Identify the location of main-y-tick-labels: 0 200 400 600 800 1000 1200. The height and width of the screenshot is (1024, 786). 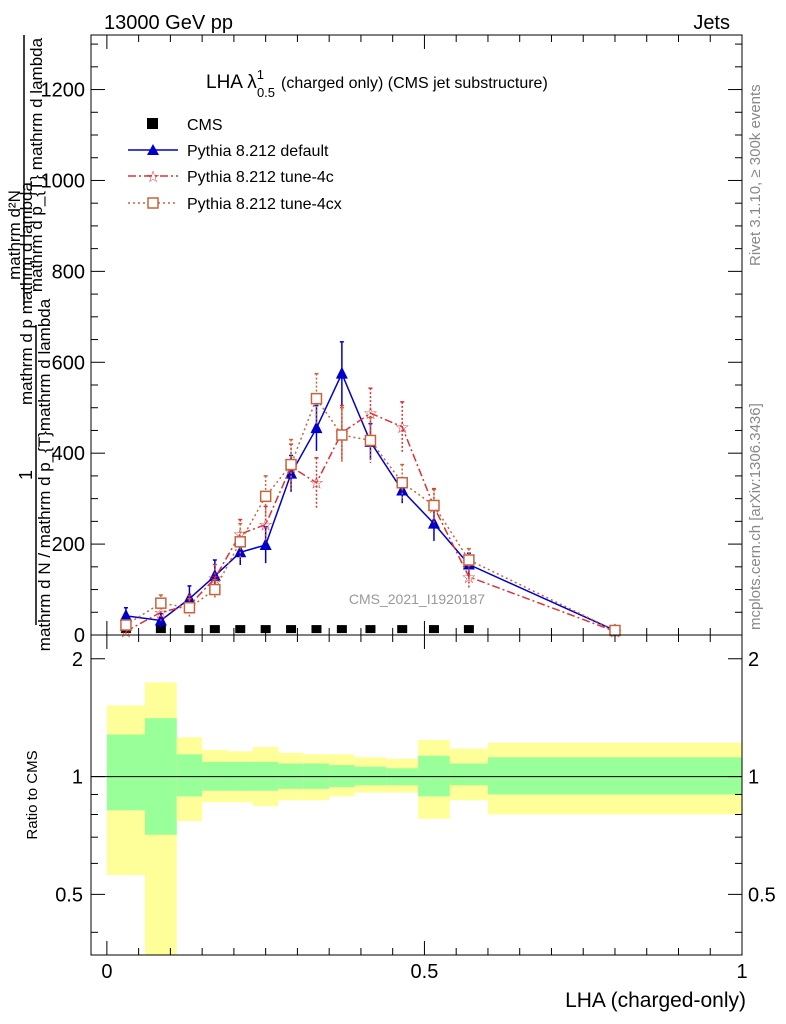
(63, 363).